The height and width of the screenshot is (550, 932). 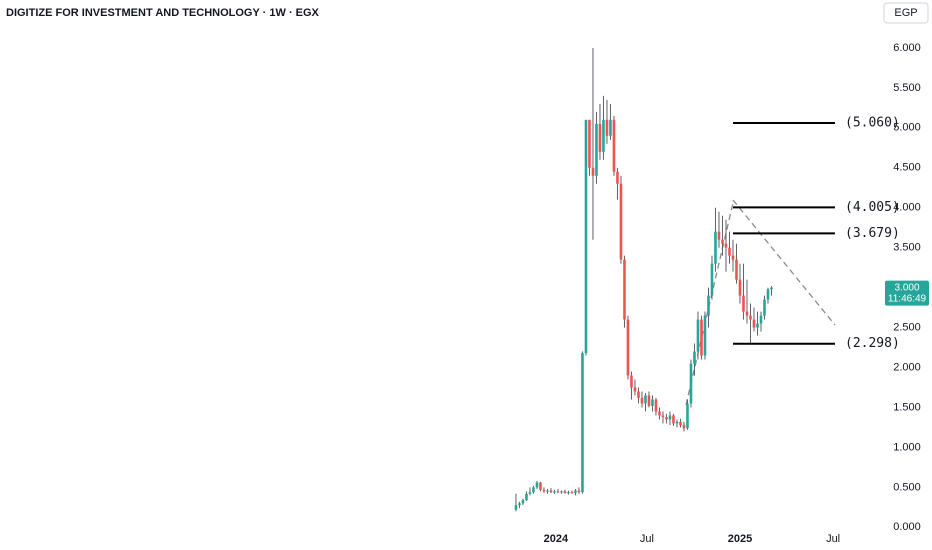 I want to click on y-tick-label: 4.000, so click(x=907, y=208).